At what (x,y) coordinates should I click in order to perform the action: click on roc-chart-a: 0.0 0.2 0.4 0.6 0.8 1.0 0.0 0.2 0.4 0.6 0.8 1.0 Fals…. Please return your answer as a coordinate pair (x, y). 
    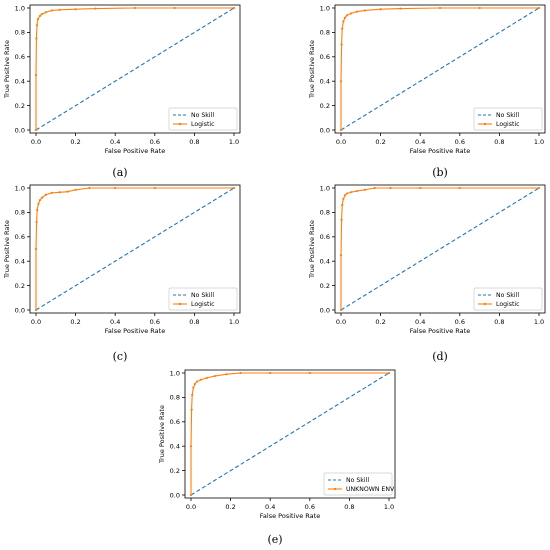
    Looking at the image, I should click on (122, 79).